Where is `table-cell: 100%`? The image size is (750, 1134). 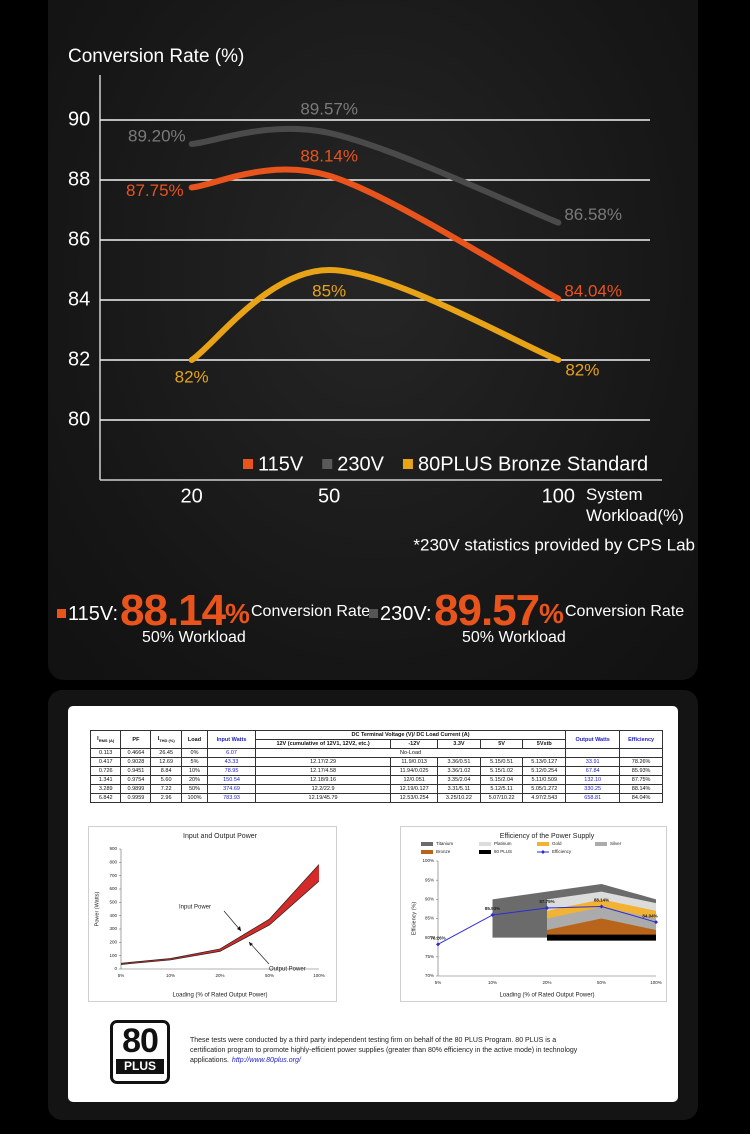
table-cell: 100% is located at coordinates (194, 798).